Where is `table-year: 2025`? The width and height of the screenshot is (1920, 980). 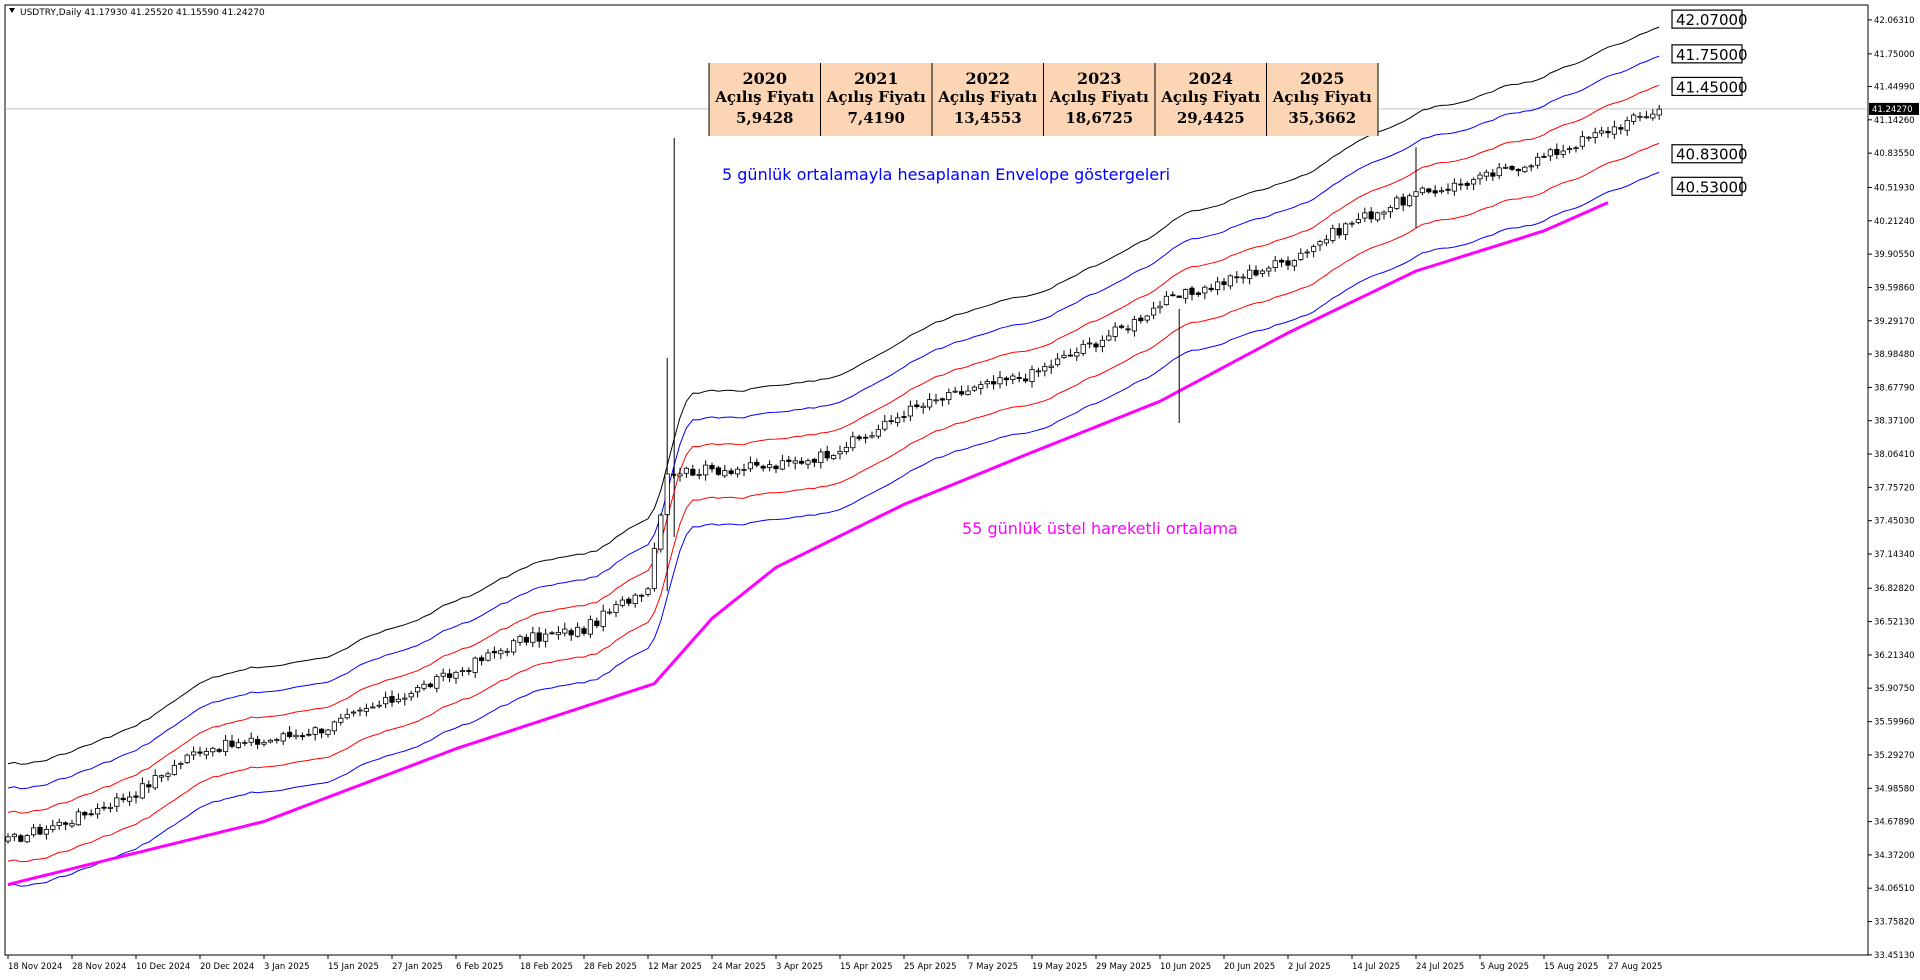
table-year: 2025 is located at coordinates (1322, 78).